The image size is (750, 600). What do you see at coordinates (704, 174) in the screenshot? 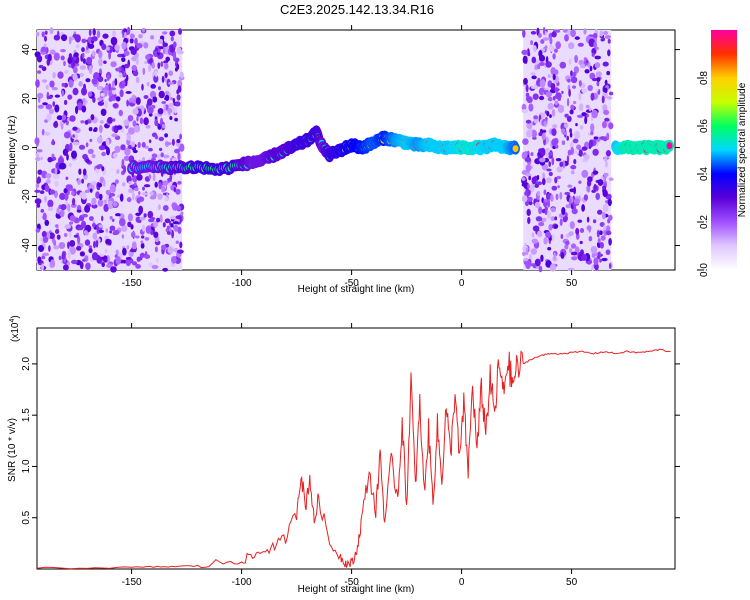
I see `colorbar-tick-label: 0.4` at bounding box center [704, 174].